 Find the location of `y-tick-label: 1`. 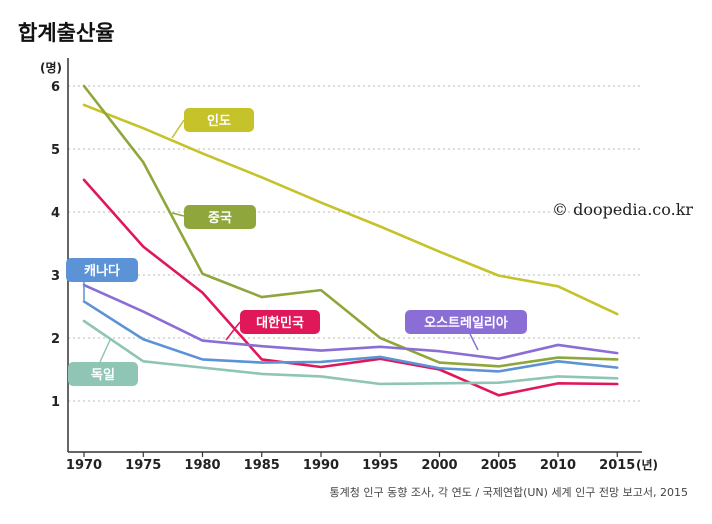

y-tick-label: 1 is located at coordinates (55, 402).